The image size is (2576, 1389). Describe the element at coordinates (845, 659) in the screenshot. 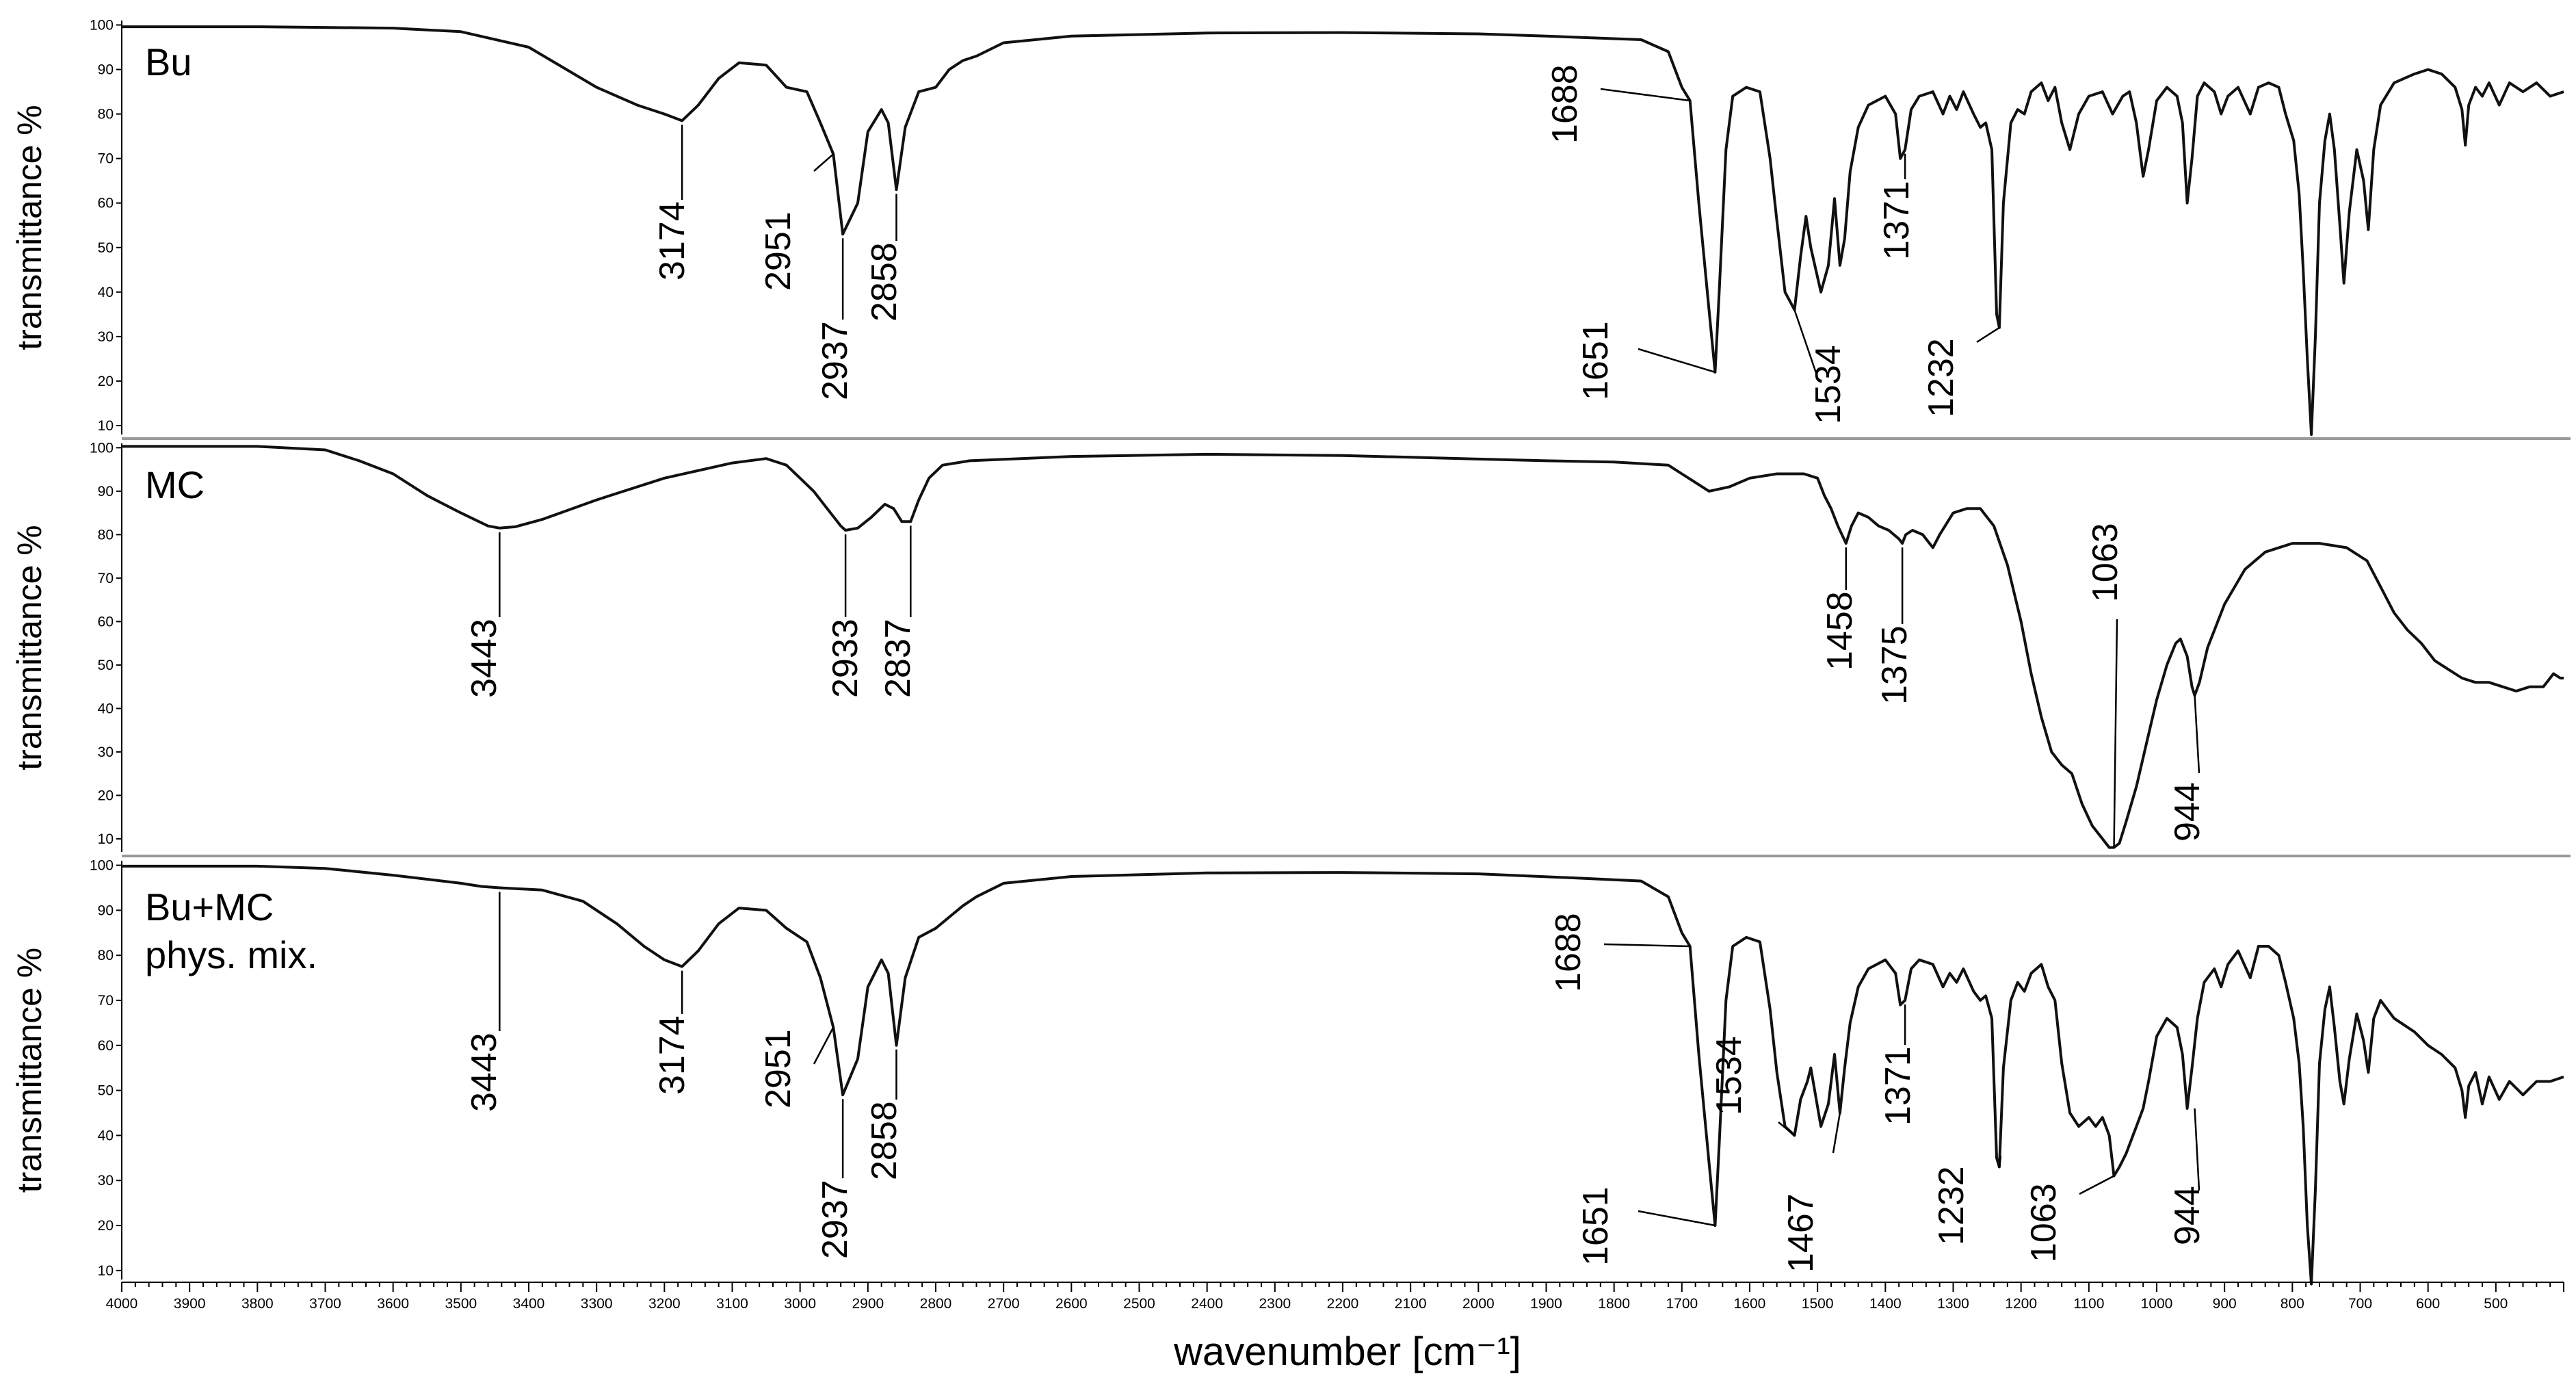

I see `peak-label: 2933` at that location.